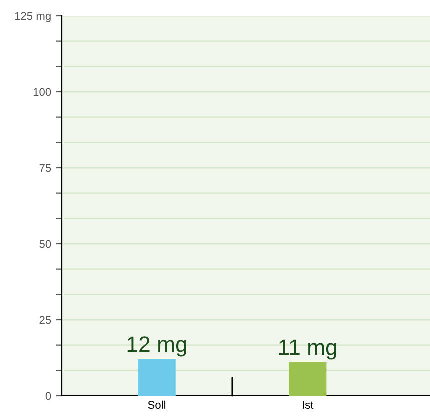 The height and width of the screenshot is (418, 430). What do you see at coordinates (46, 244) in the screenshot?
I see `y-tick-label: 50` at bounding box center [46, 244].